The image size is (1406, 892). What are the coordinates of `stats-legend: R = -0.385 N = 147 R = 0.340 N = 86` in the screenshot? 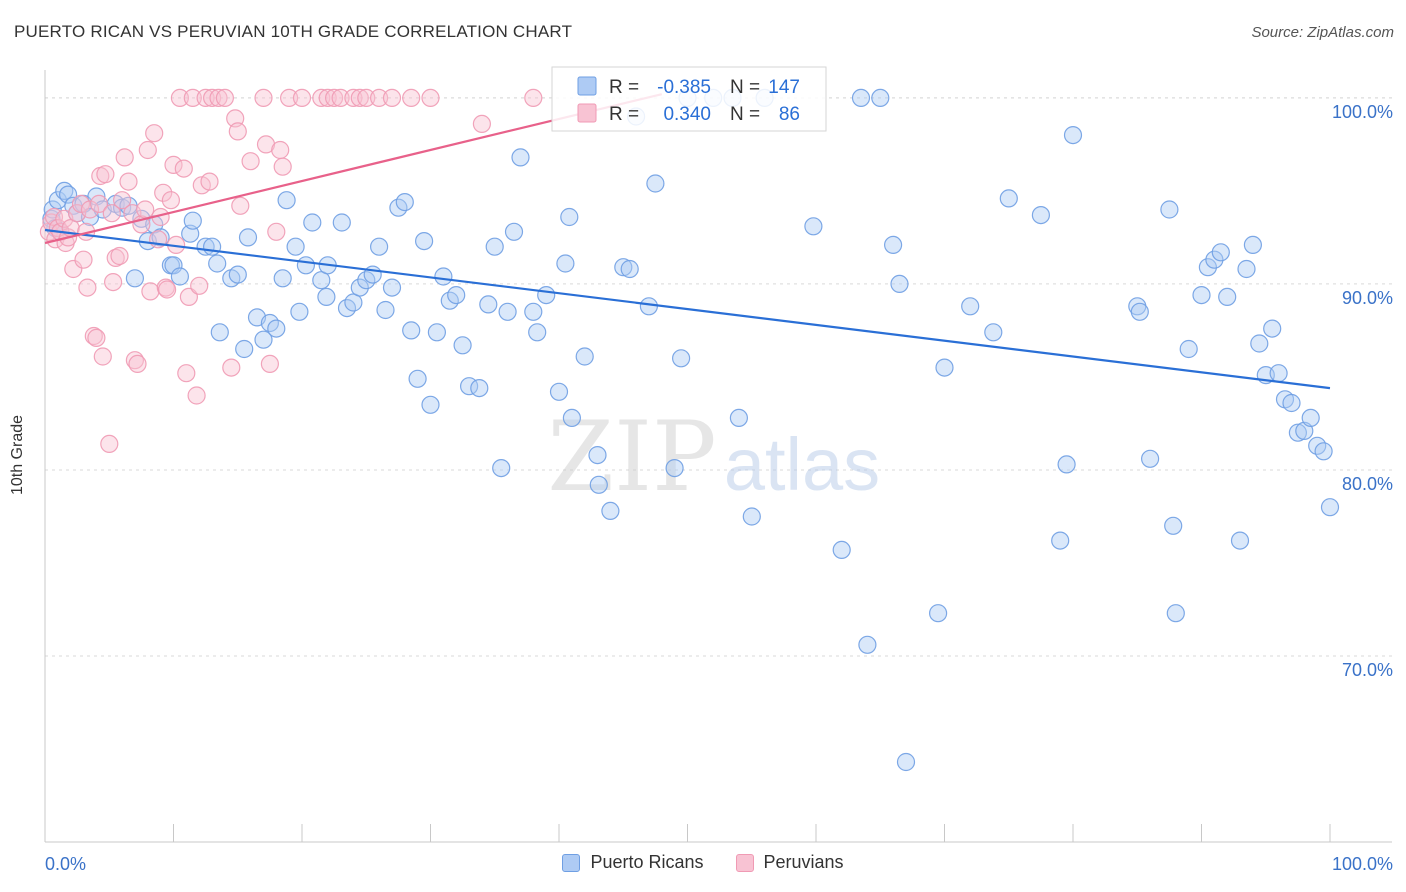 It's located at (689, 99).